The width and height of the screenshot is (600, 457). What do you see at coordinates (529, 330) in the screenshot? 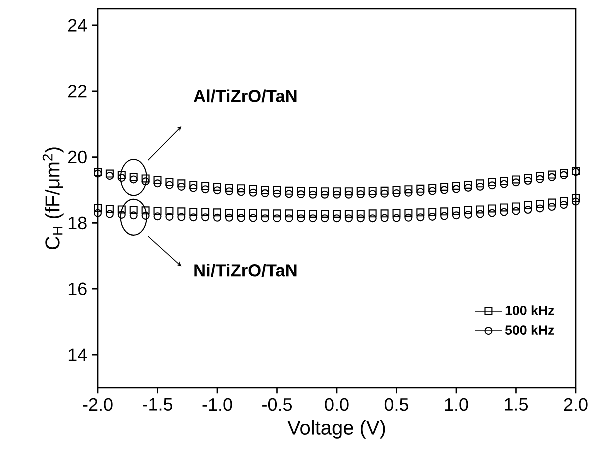
I see `legend-label: 500 kHz` at bounding box center [529, 330].